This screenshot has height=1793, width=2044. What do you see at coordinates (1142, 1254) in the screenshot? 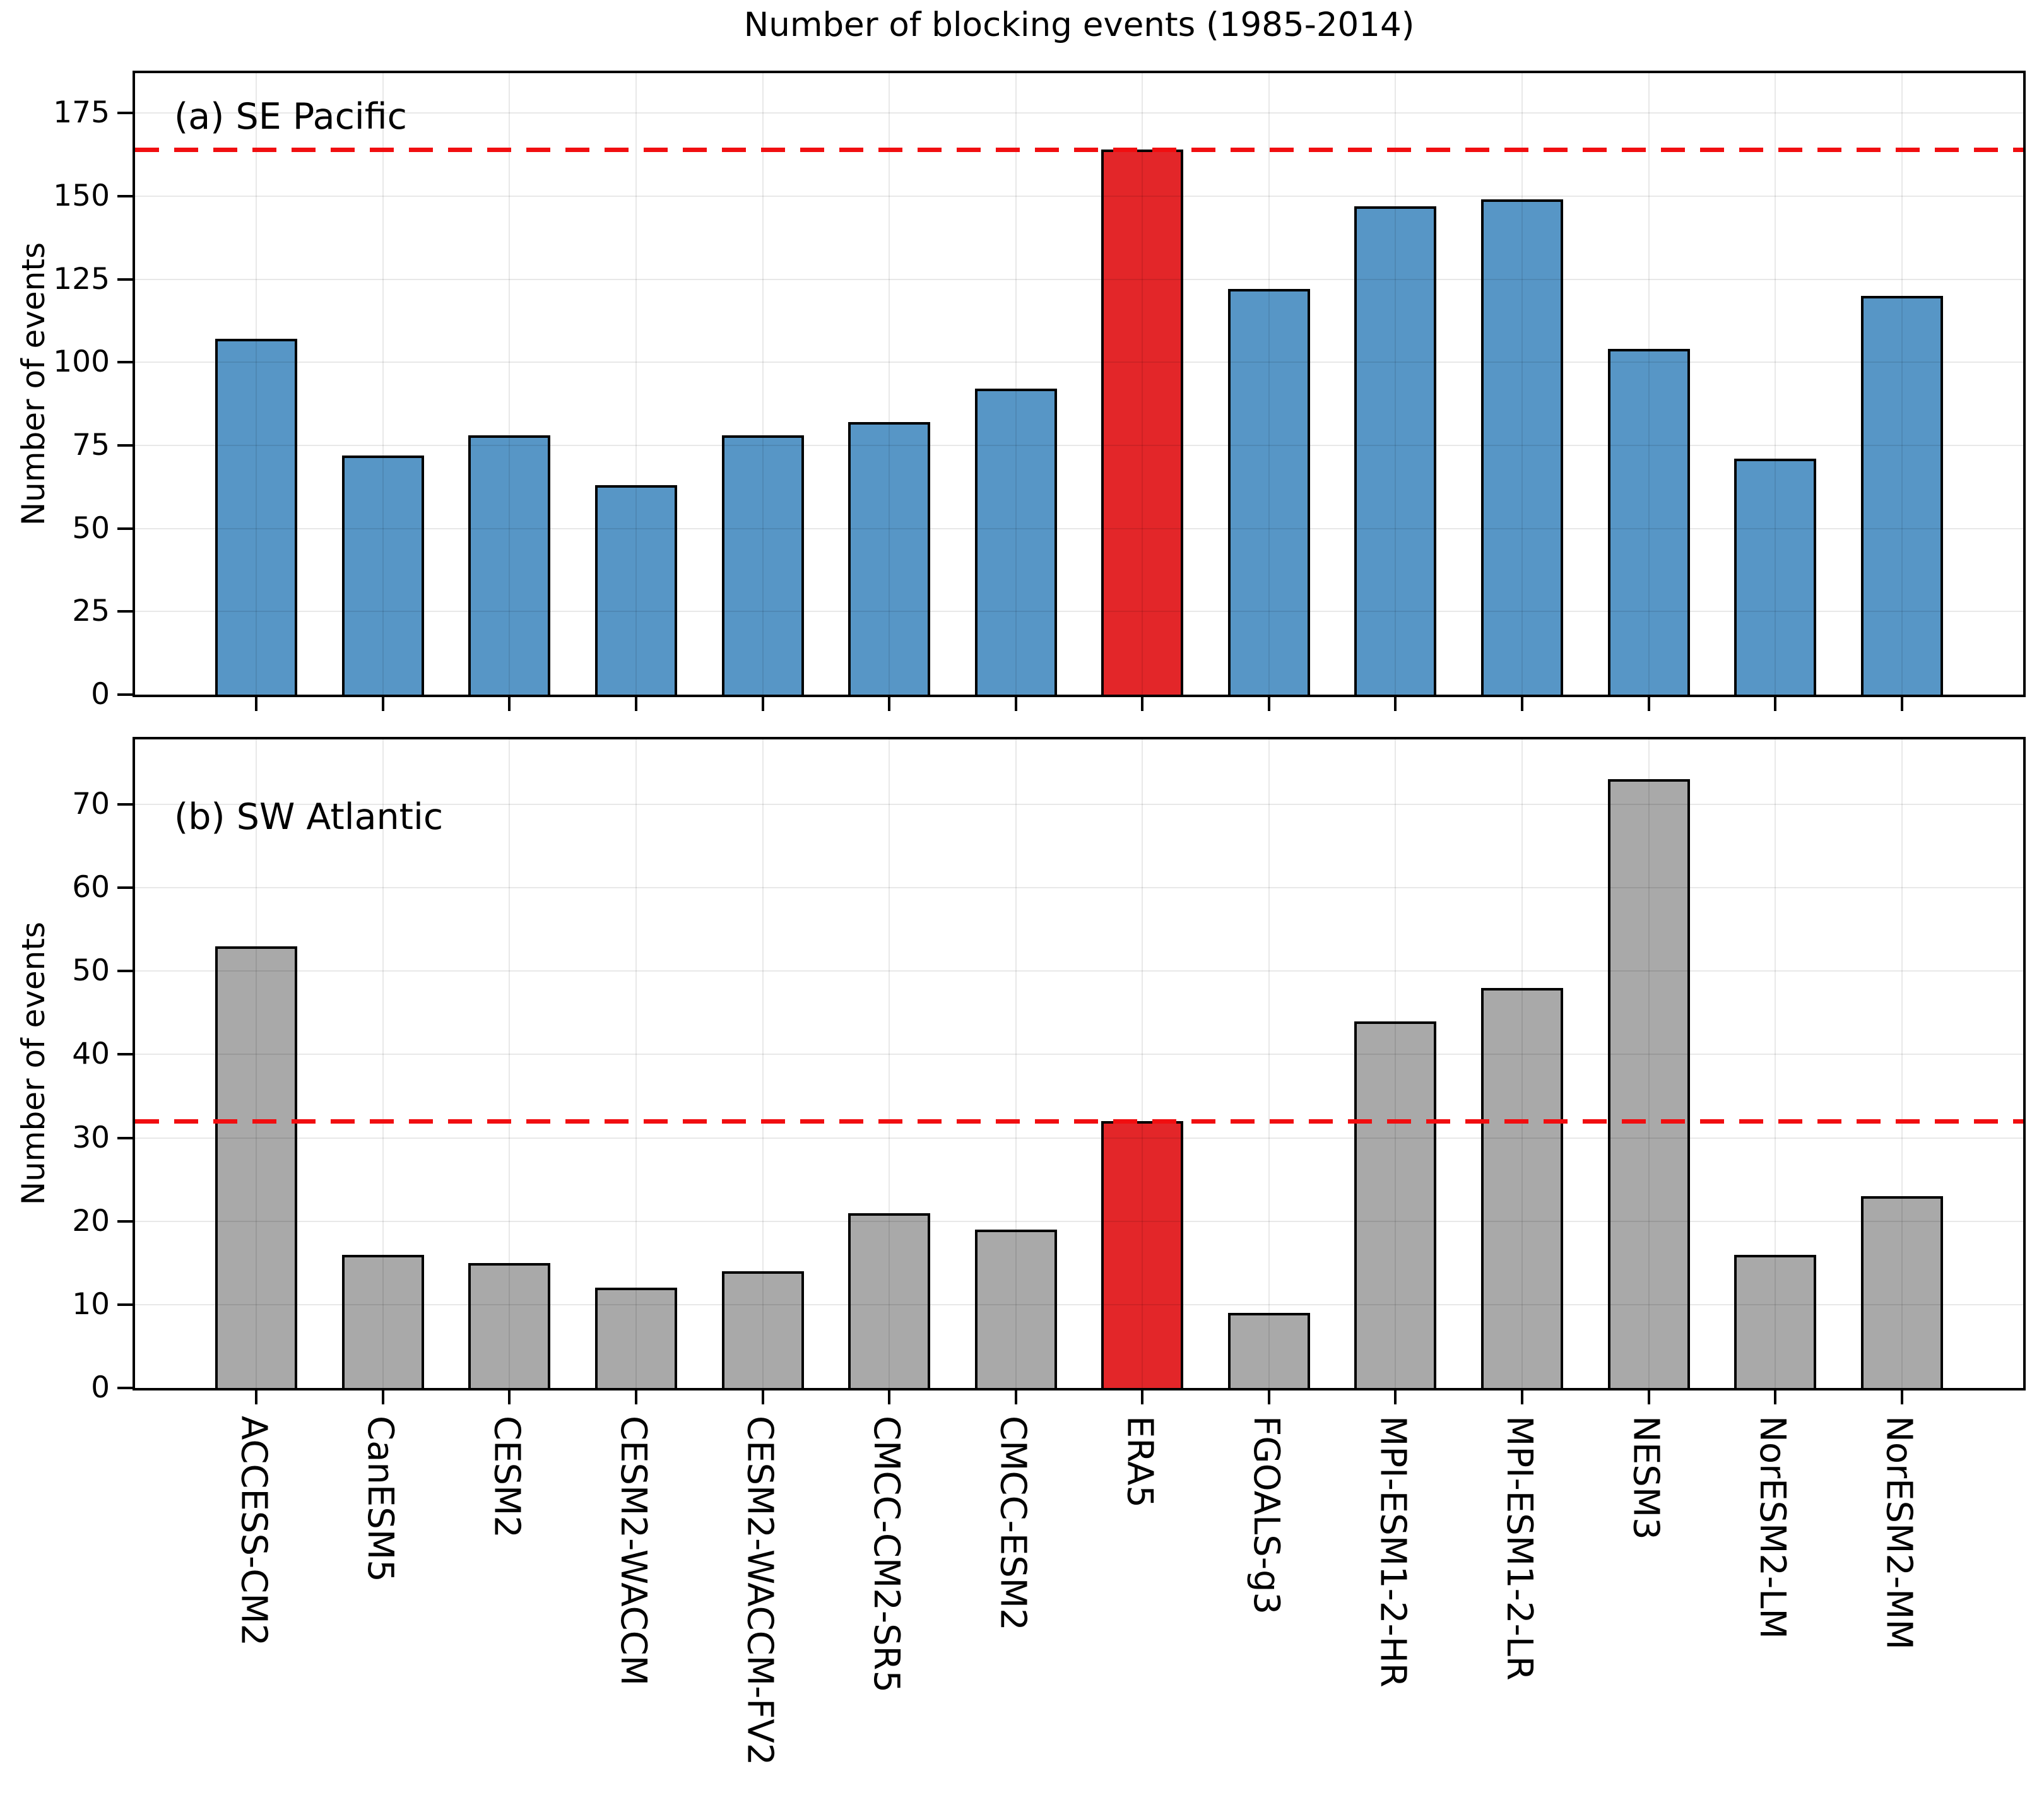
I see `bar-ERA5` at bounding box center [1142, 1254].